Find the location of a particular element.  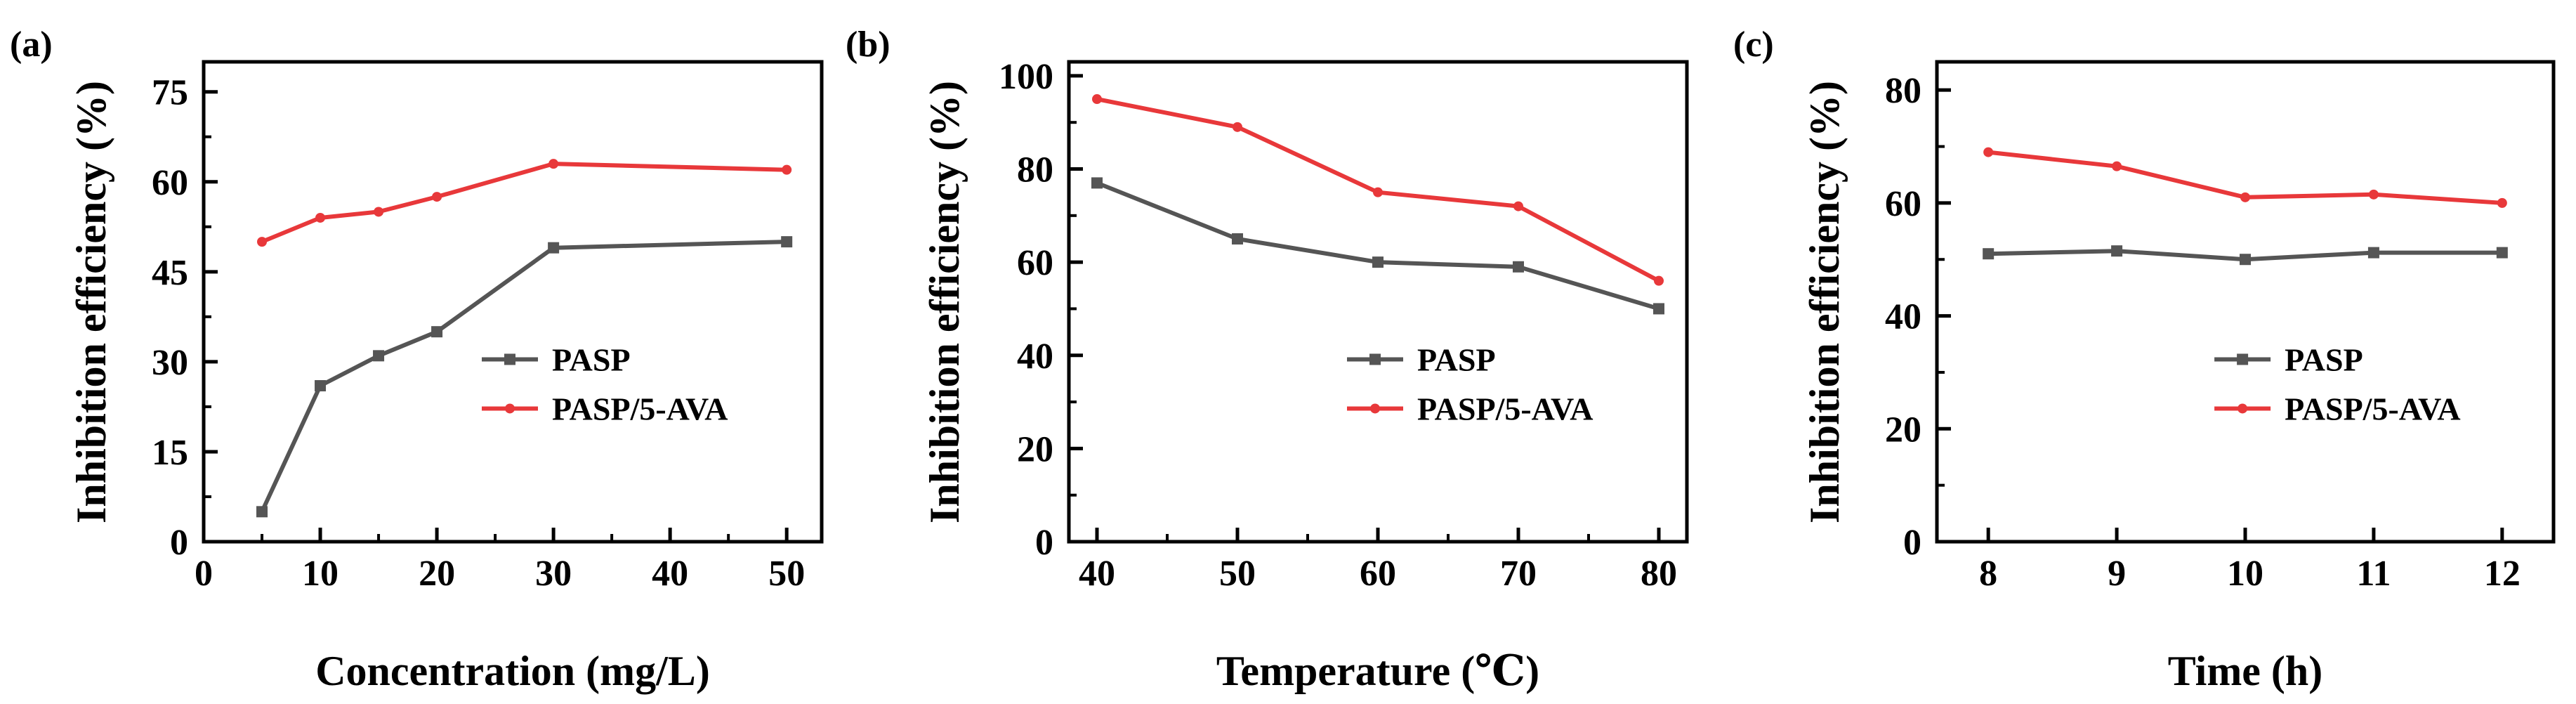

x-axis-title: Concentration (mg/L) is located at coordinates (512, 671).